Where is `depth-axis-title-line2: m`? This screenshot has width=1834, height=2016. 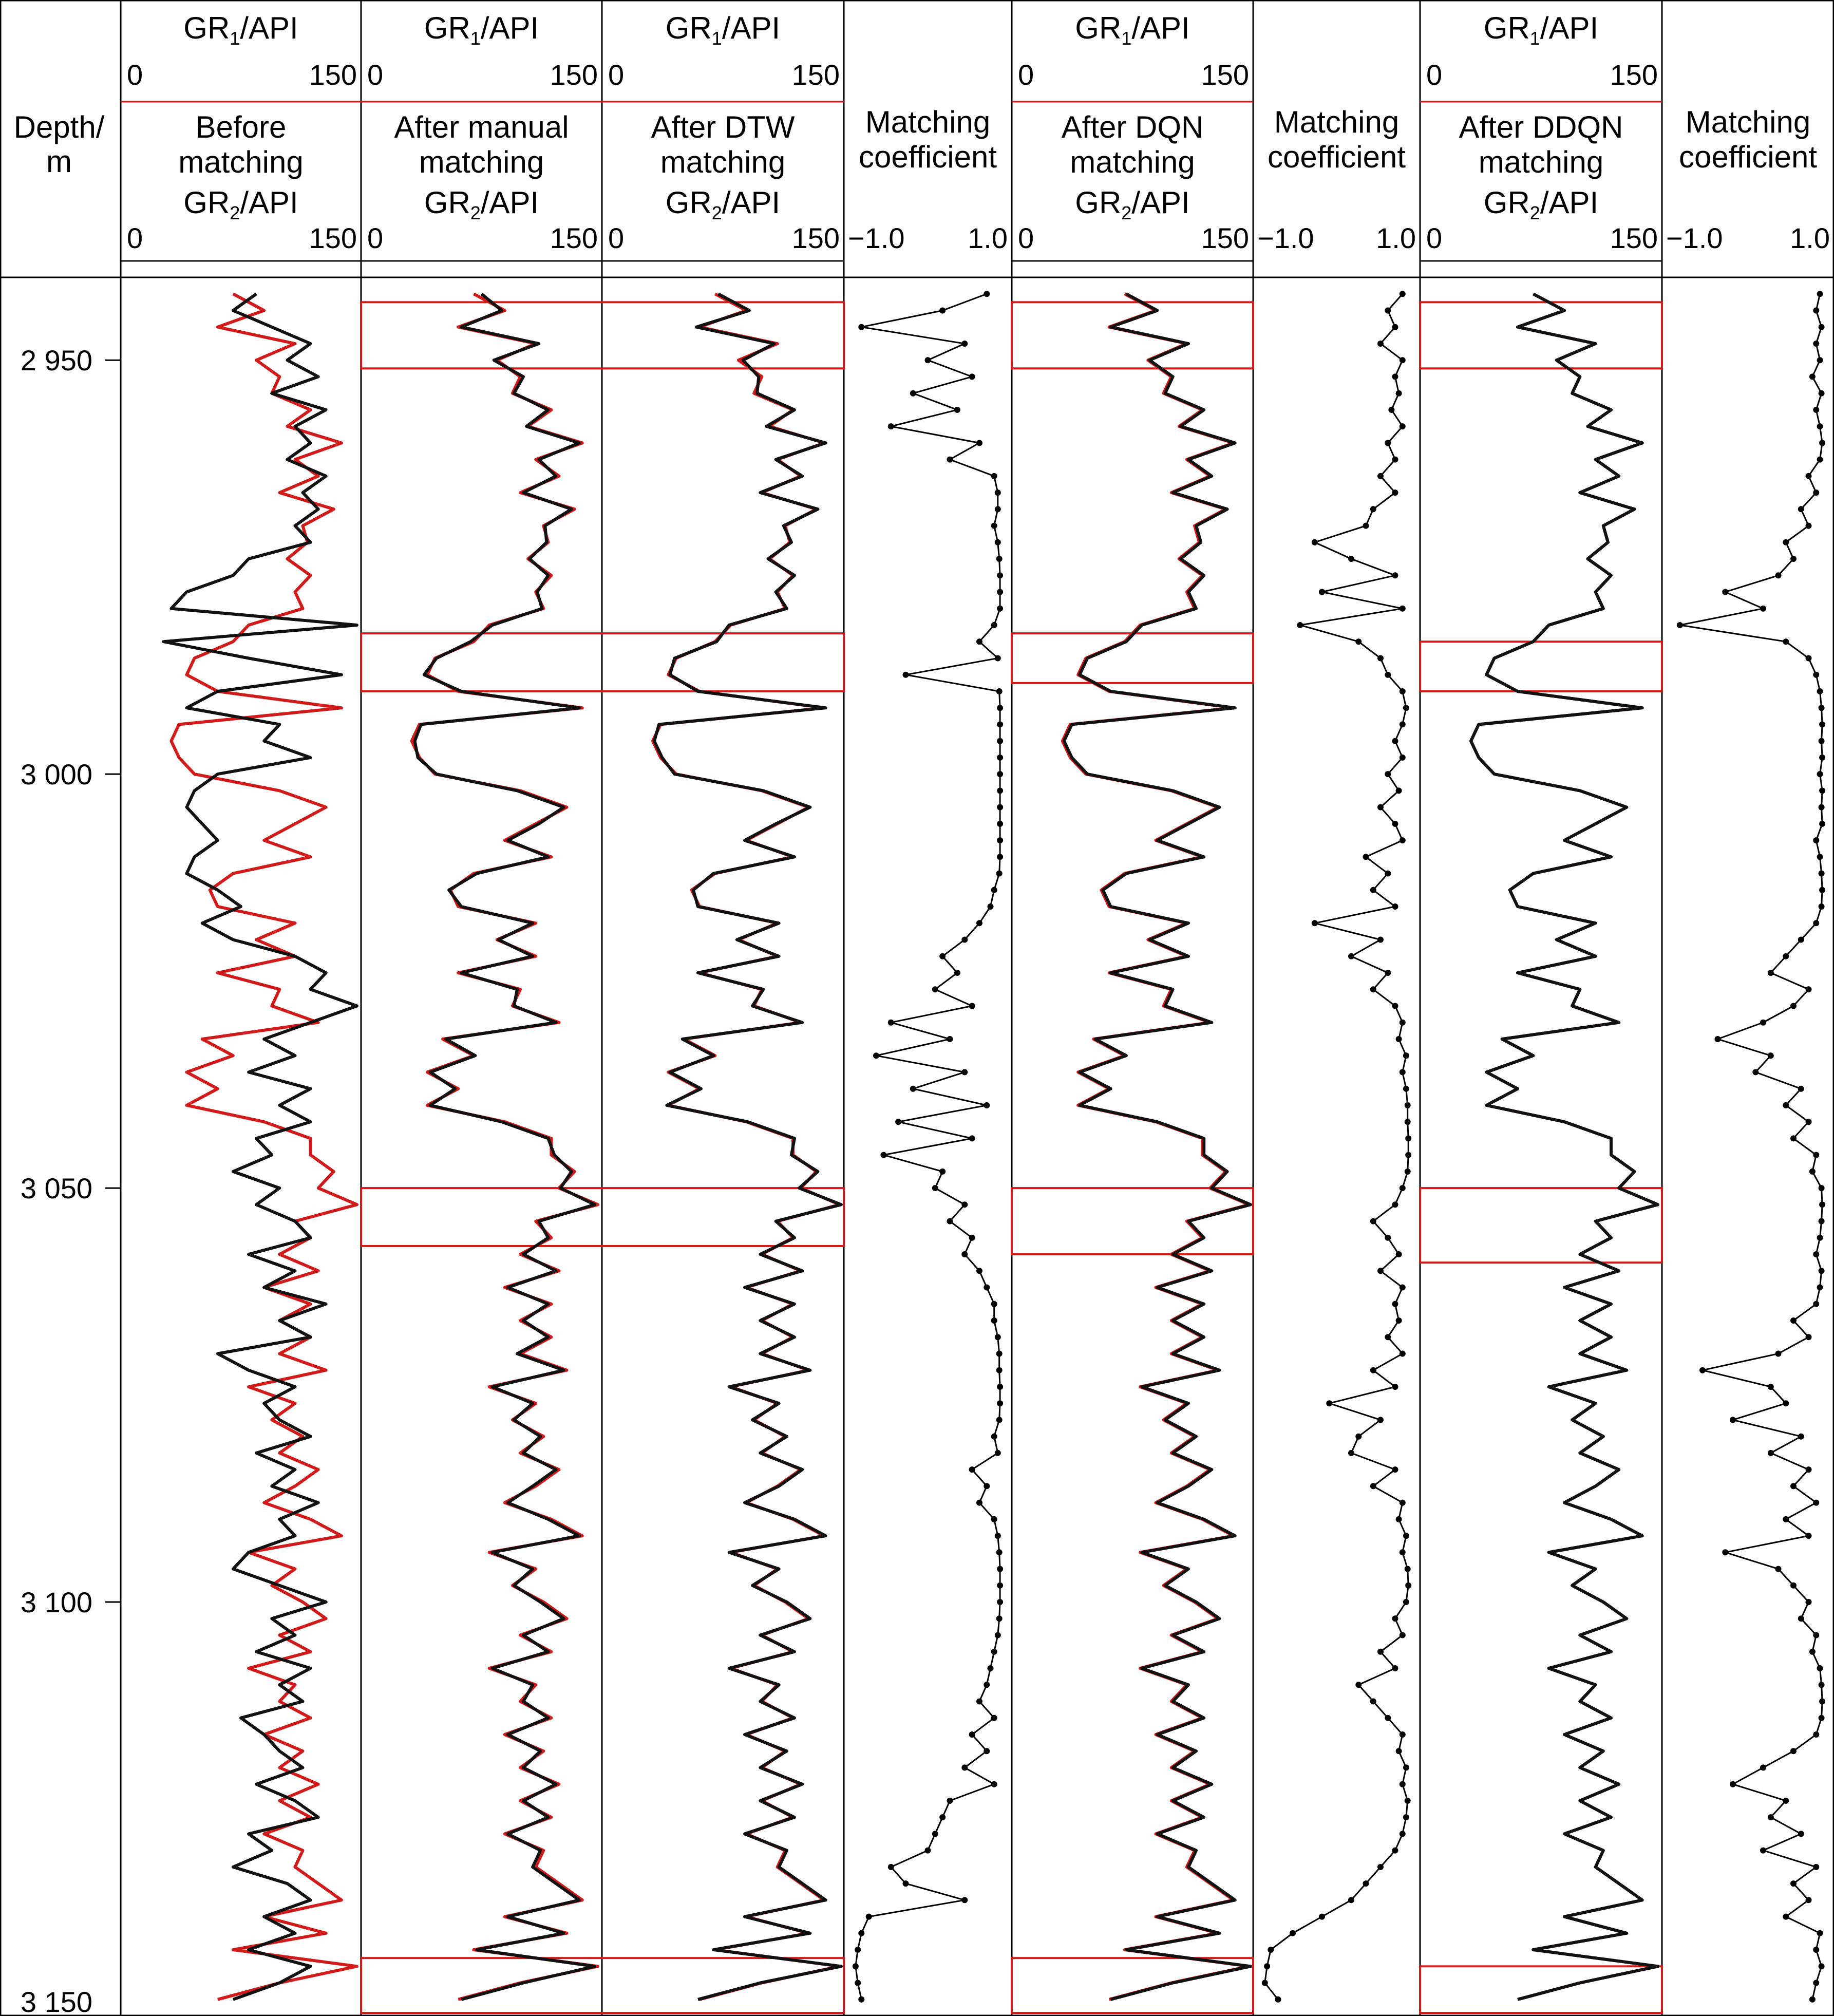 depth-axis-title-line2: m is located at coordinates (59, 162).